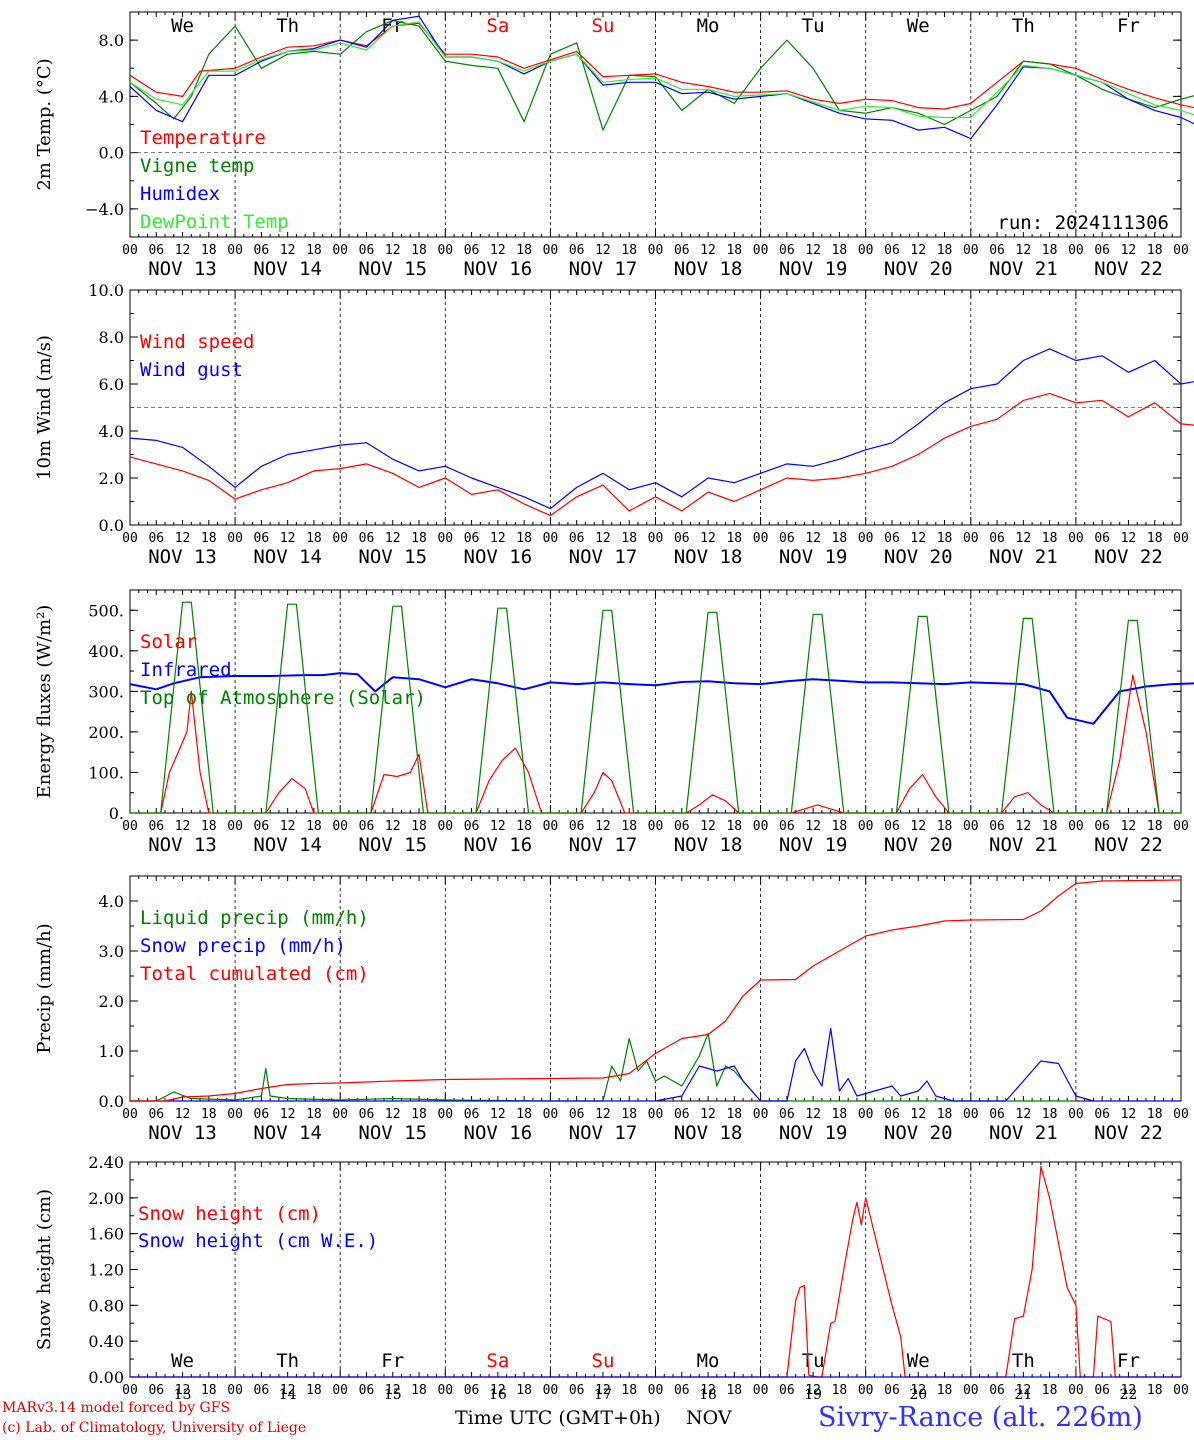 The height and width of the screenshot is (1440, 1194). What do you see at coordinates (498, 1395) in the screenshot?
I see `day-number-label: 16` at bounding box center [498, 1395].